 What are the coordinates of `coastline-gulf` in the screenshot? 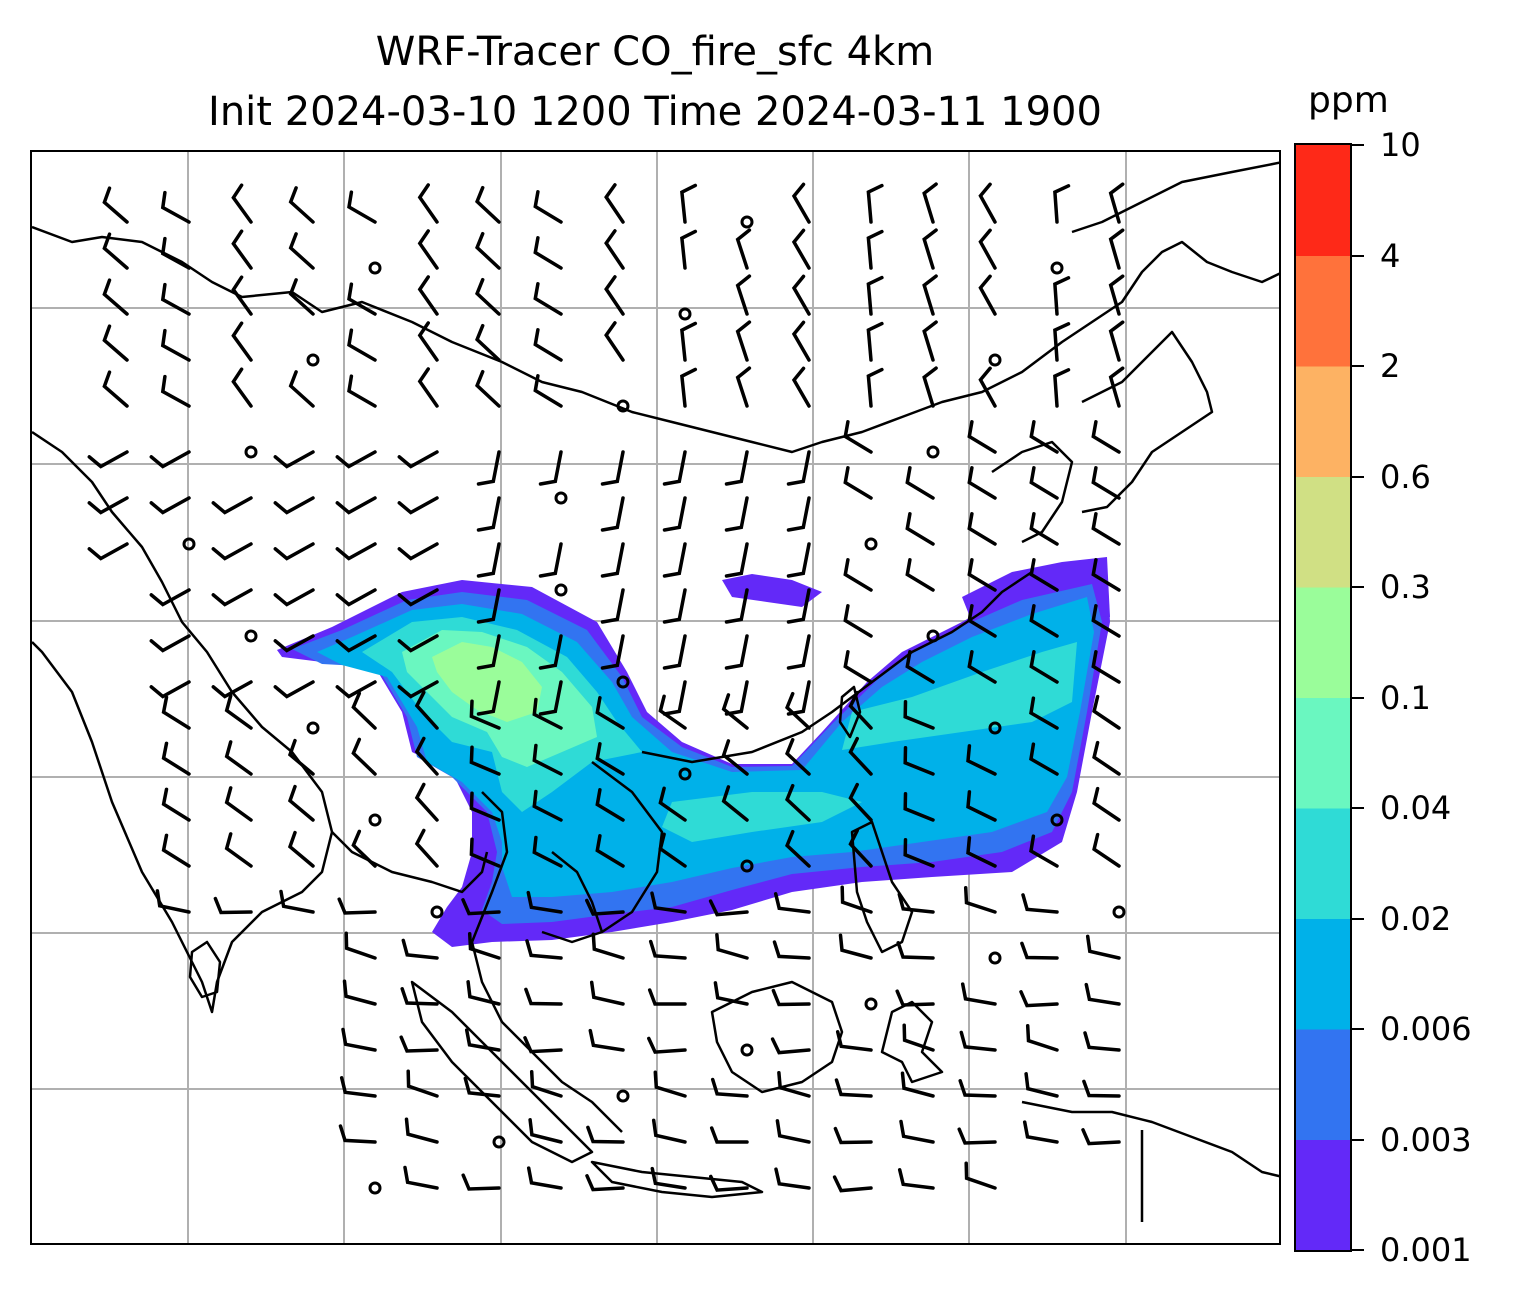 It's located at (577, 892).